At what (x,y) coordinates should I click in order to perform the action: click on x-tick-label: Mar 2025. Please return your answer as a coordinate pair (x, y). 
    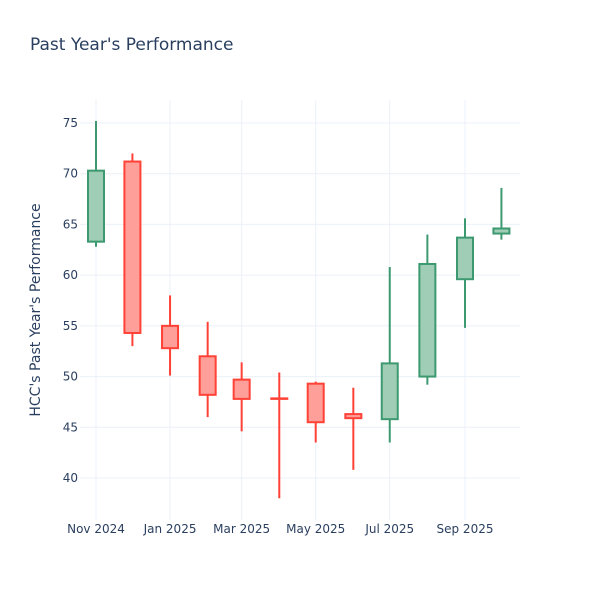
    Looking at the image, I should click on (241, 529).